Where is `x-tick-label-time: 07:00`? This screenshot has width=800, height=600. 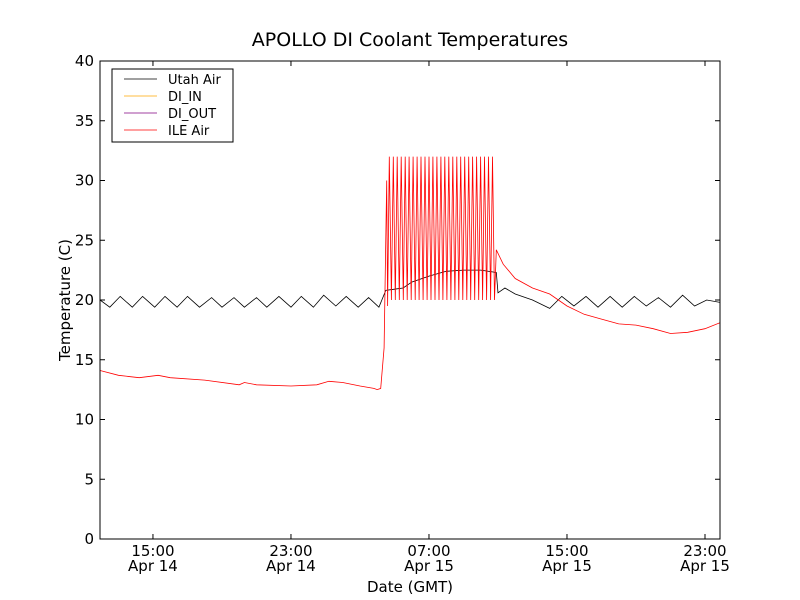 x-tick-label-time: 07:00 is located at coordinates (428, 551).